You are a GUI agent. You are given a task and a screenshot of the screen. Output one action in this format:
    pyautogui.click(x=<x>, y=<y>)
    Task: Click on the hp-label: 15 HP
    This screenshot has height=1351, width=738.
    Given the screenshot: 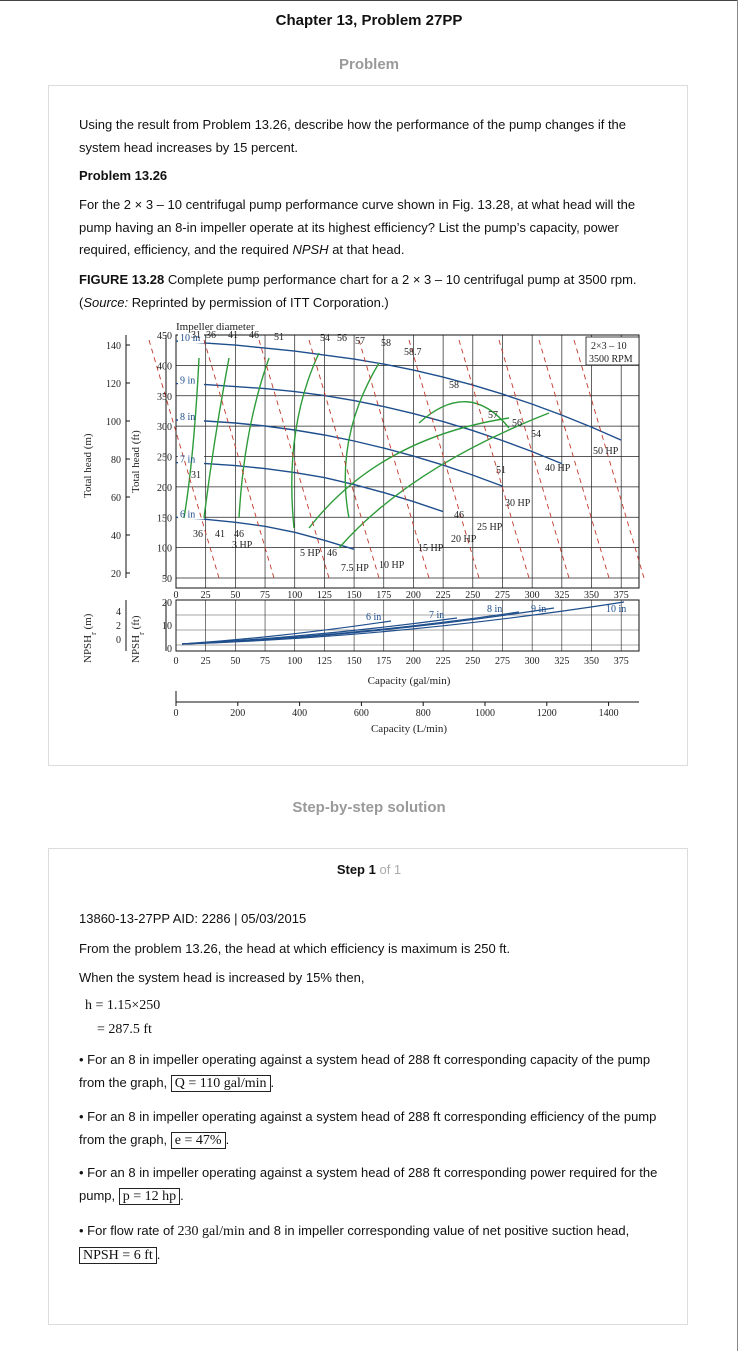 What is the action you would take?
    pyautogui.click(x=431, y=548)
    